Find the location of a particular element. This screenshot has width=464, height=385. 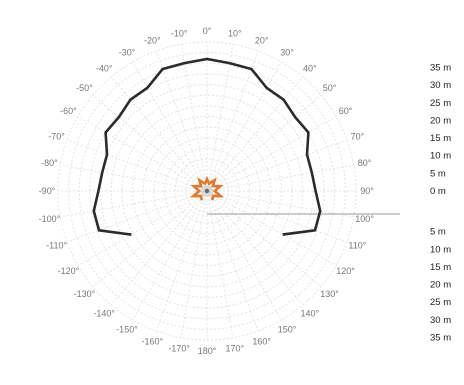

angle-tick-label: 0° is located at coordinates (207, 31).